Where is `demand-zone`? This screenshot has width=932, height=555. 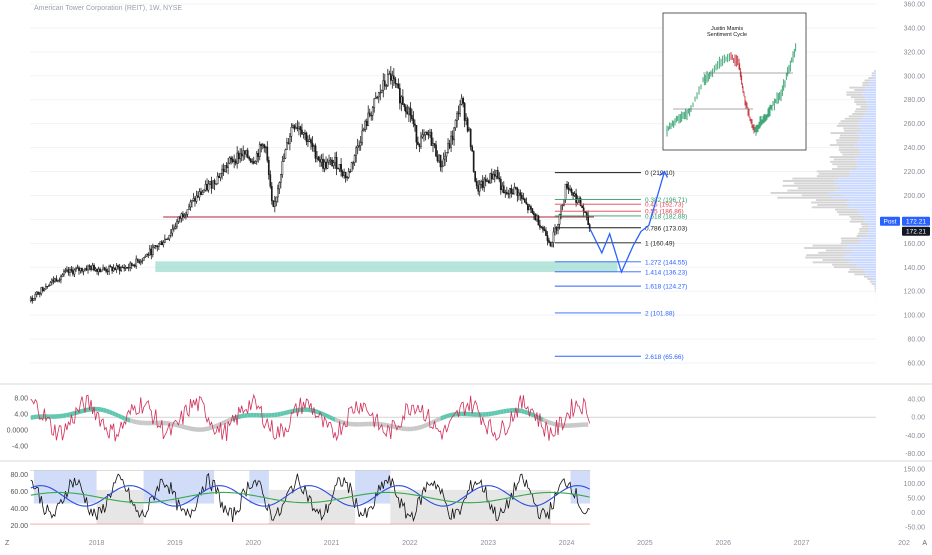
demand-zone is located at coordinates (386, 266).